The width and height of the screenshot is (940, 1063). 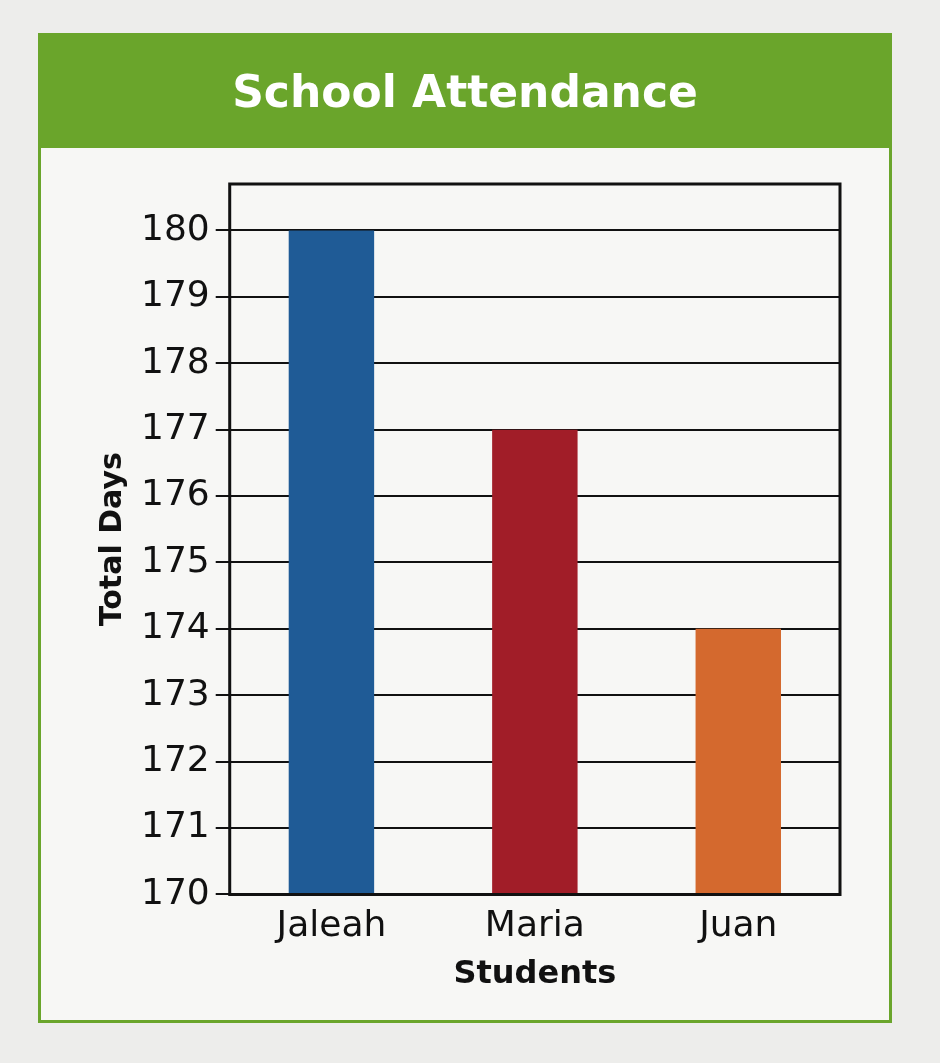 What do you see at coordinates (534, 924) in the screenshot?
I see `x-tick-label: Maria` at bounding box center [534, 924].